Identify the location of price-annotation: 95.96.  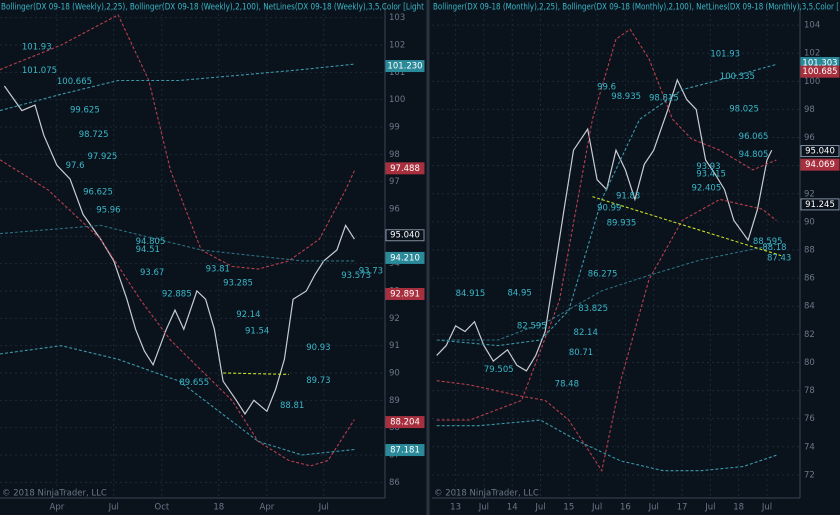
(108, 211).